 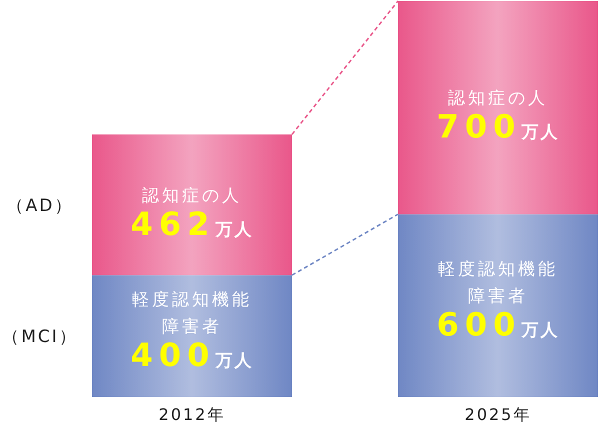 I want to click on series-label: （AD）, so click(x=40, y=206).